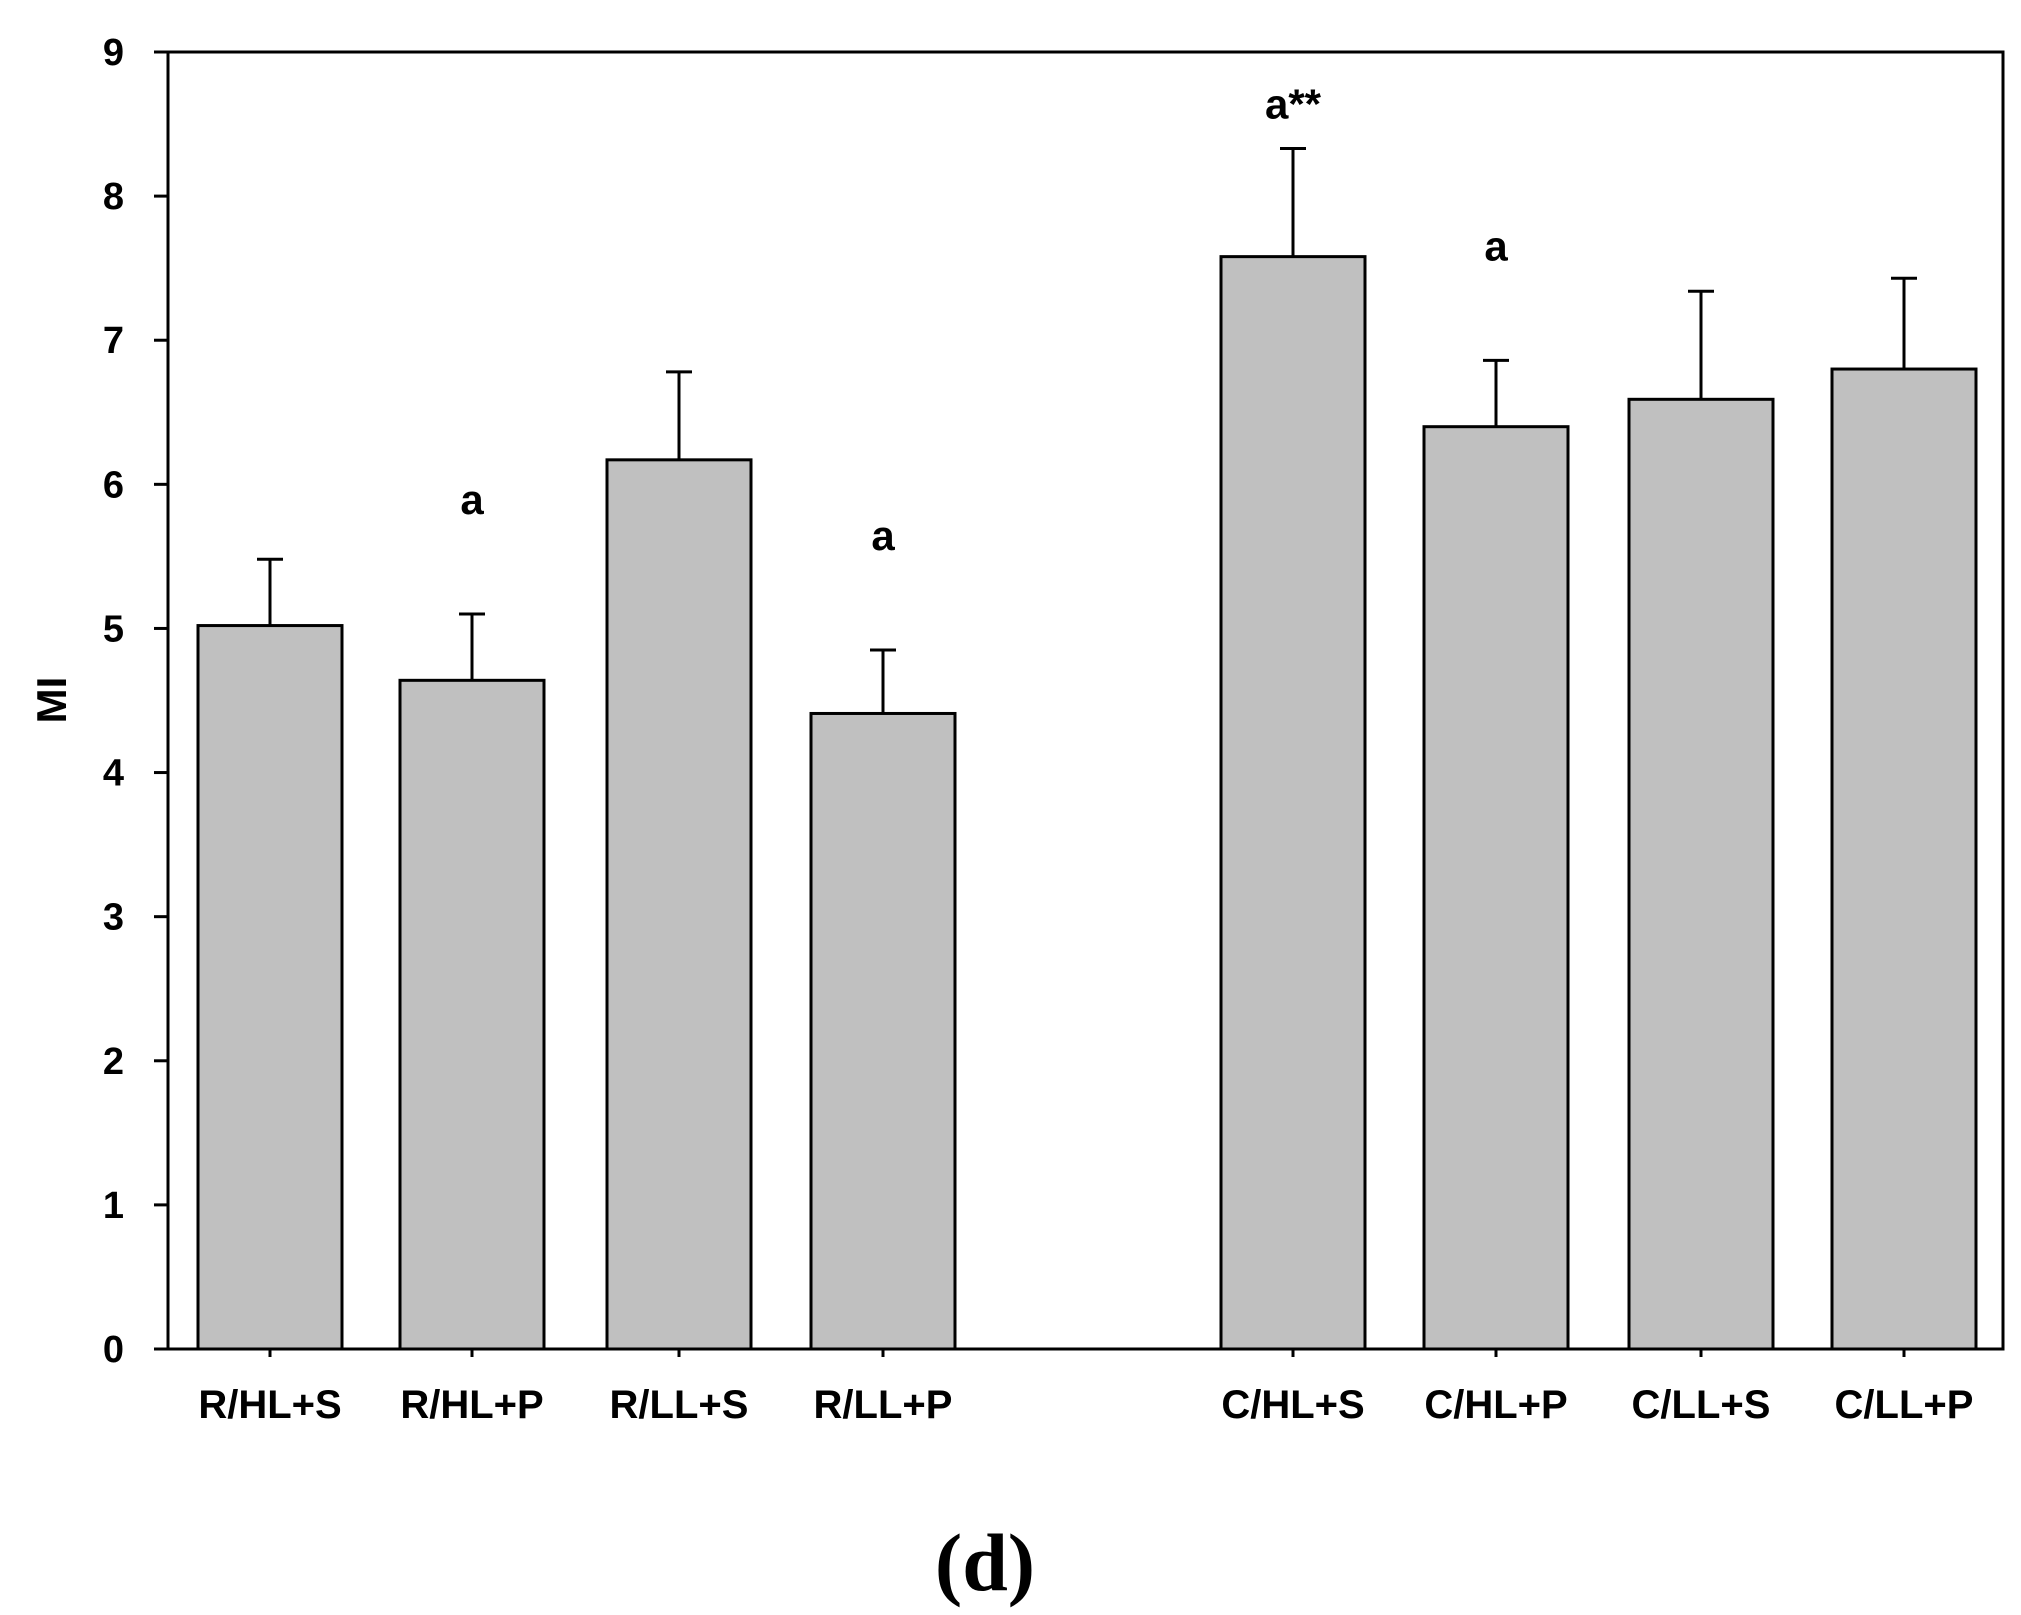 Image resolution: width=2021 pixels, height=1615 pixels. I want to click on y-tick-label: 4, so click(113, 774).